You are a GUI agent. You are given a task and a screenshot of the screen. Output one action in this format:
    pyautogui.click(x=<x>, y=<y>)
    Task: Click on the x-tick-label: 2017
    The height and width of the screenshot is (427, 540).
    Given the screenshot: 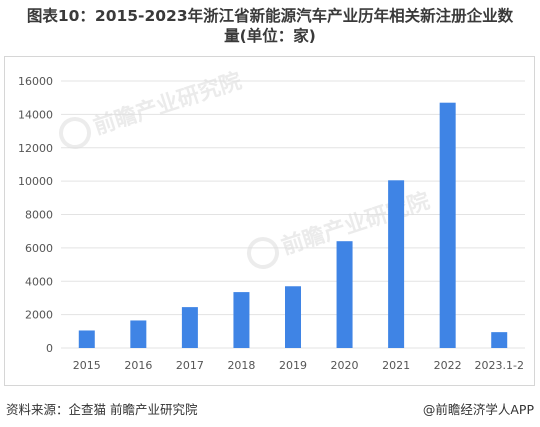 What is the action you would take?
    pyautogui.click(x=190, y=365)
    